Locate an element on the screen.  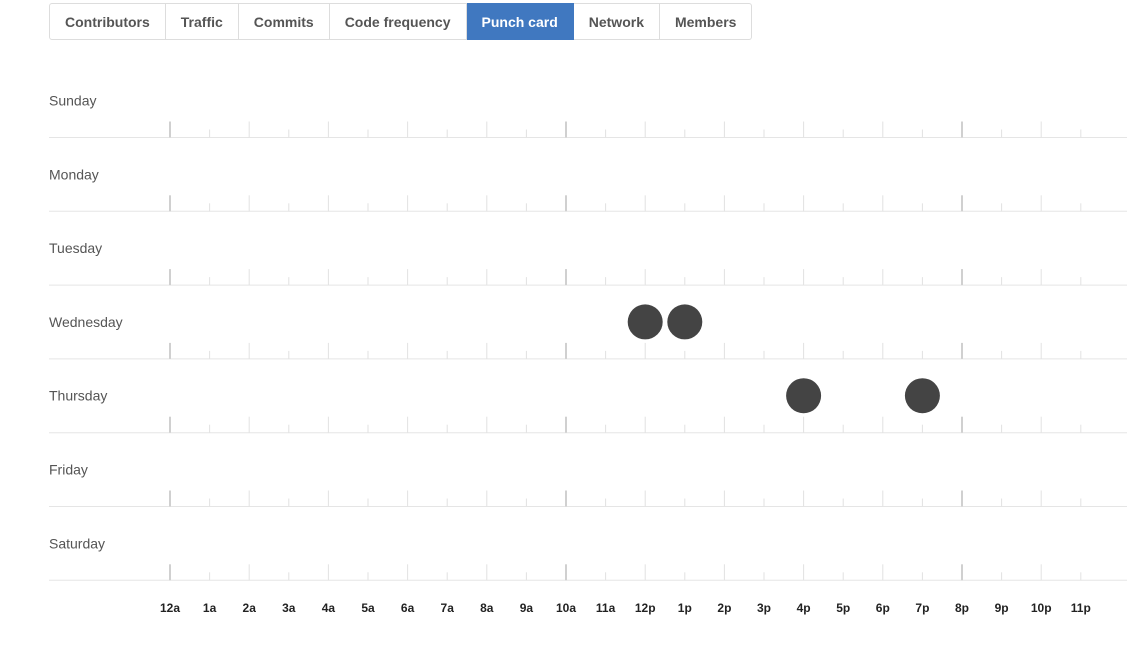
tab-traffic: Traffic is located at coordinates (202, 21).